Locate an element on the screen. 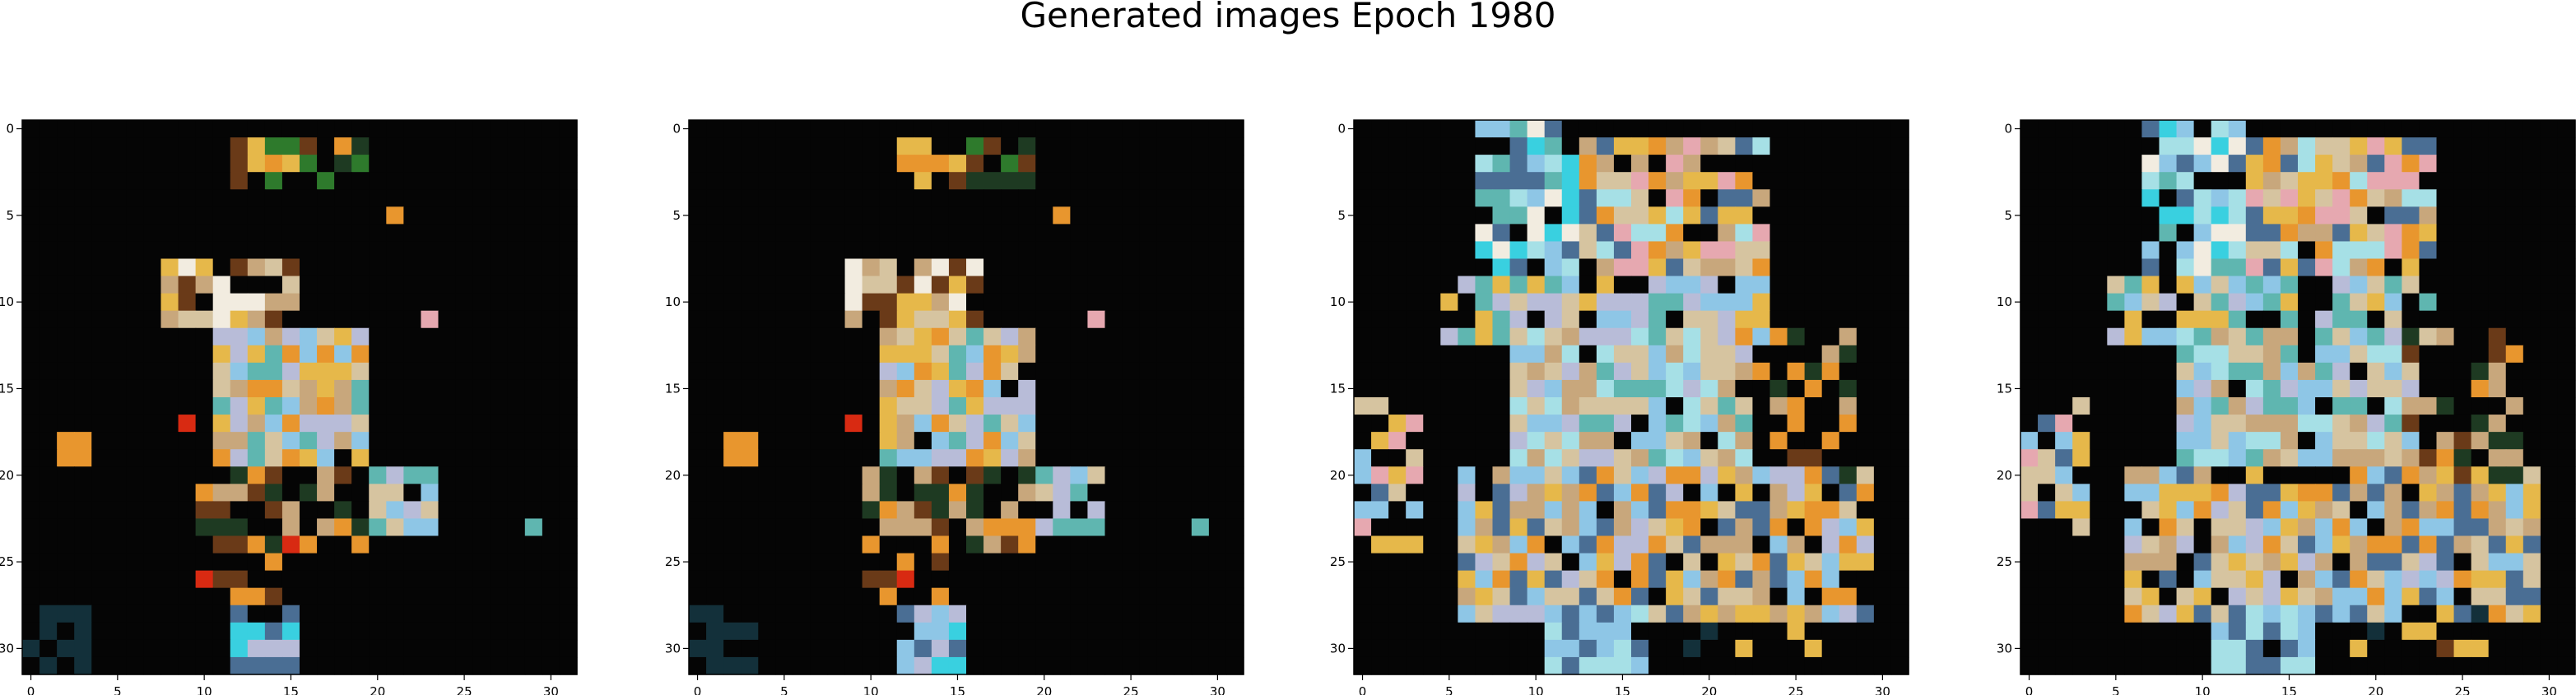 The image size is (2576, 695). figure-title: Generated images Epoch 1980 is located at coordinates (1288, 17).